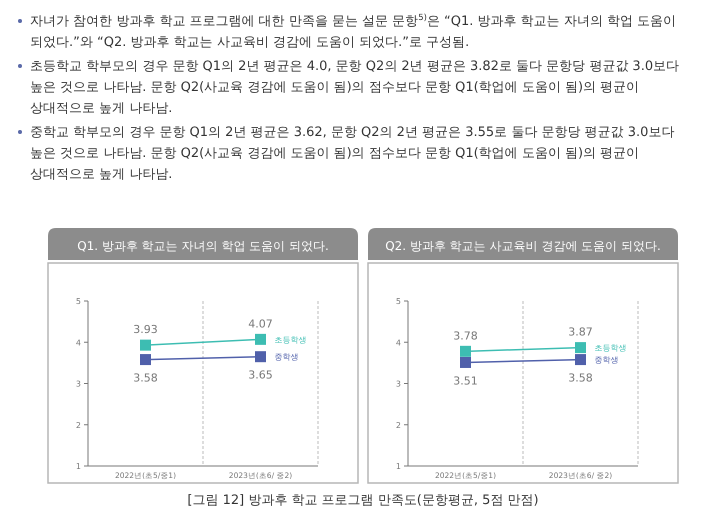 This screenshot has width=711, height=515. What do you see at coordinates (352, 153) in the screenshot?
I see `text: 중학교 학부모의 경우 문항 Q1의 2년 평균은 3.62, 문항 Q2의 2년 평균은 3.55로 둘다 문항당 평균값 3.0보다 높은 것으로 나타남. 문항 Q2(사교육 경감에 도움이 됨)의 점수보다 문항 Q1(학업에 도움이 됨)의 평균이 상대적으로 높게 나타남.` at bounding box center [352, 153].